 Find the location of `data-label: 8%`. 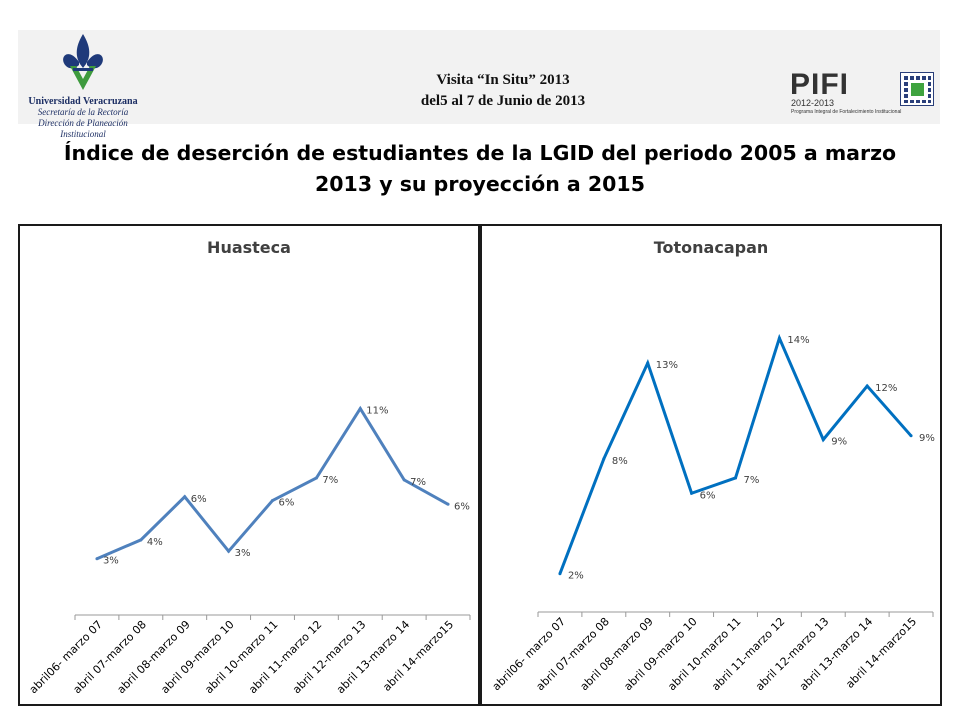

data-label: 8% is located at coordinates (620, 461).